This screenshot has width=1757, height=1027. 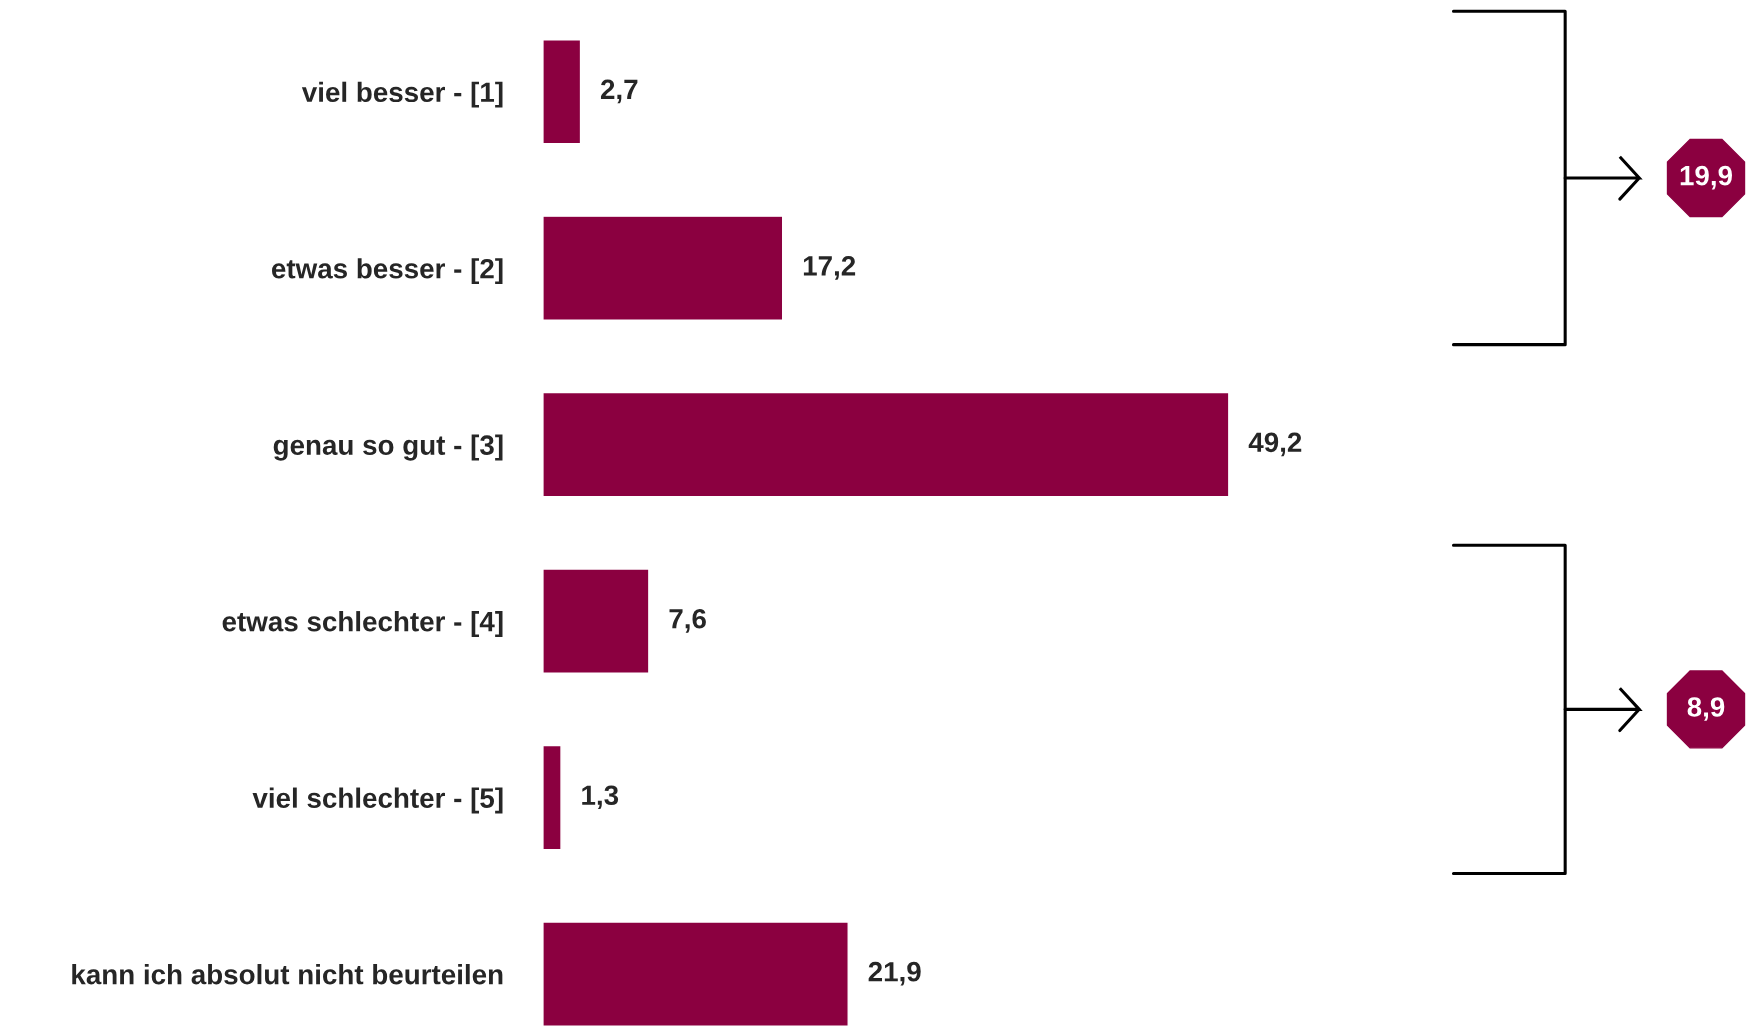 I want to click on data-label: 21,9, so click(x=894, y=973).